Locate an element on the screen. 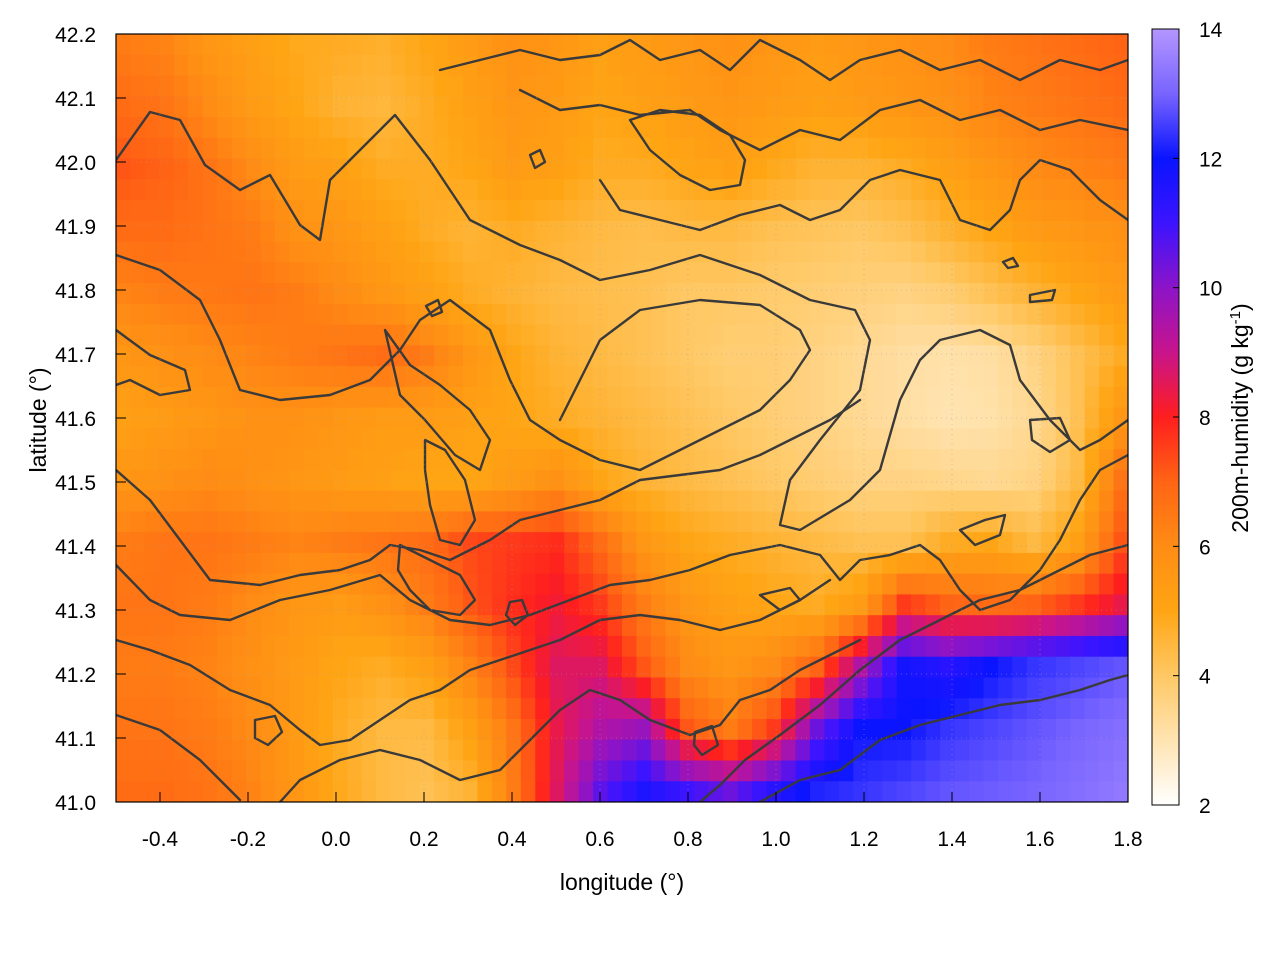 This screenshot has width=1280, height=960. y-tick-label: 42.1 is located at coordinates (75, 99).